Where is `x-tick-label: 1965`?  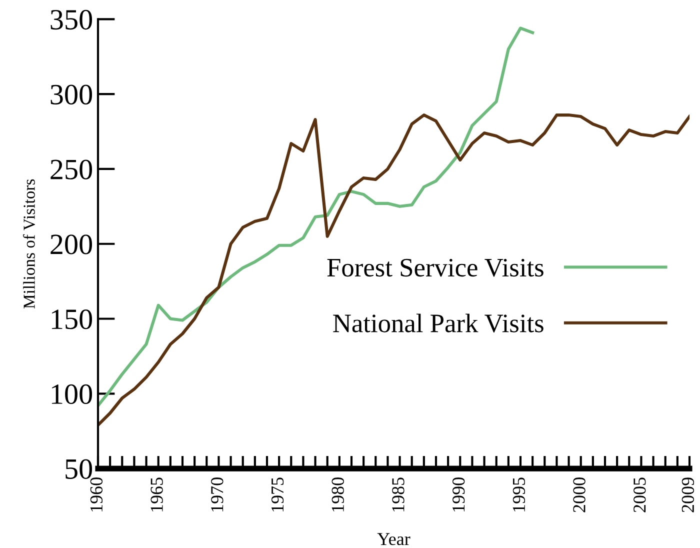 x-tick-label: 1965 is located at coordinates (156, 495).